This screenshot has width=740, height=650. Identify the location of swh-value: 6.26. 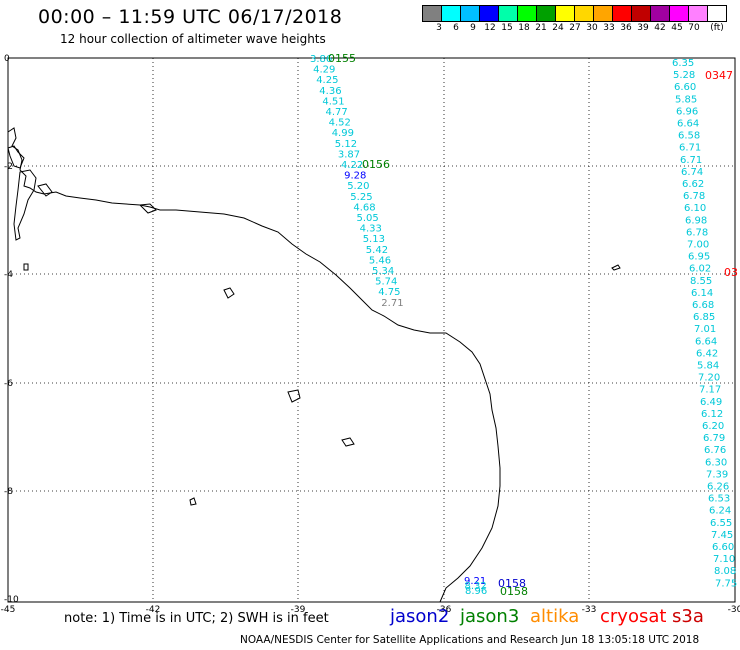
(718, 487).